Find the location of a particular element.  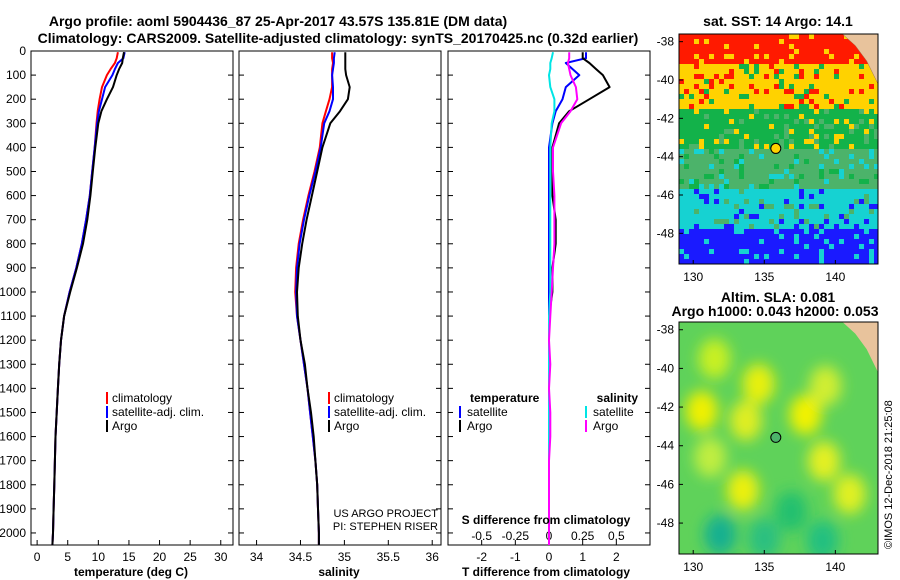

series-line-argo is located at coordinates (88, 299).